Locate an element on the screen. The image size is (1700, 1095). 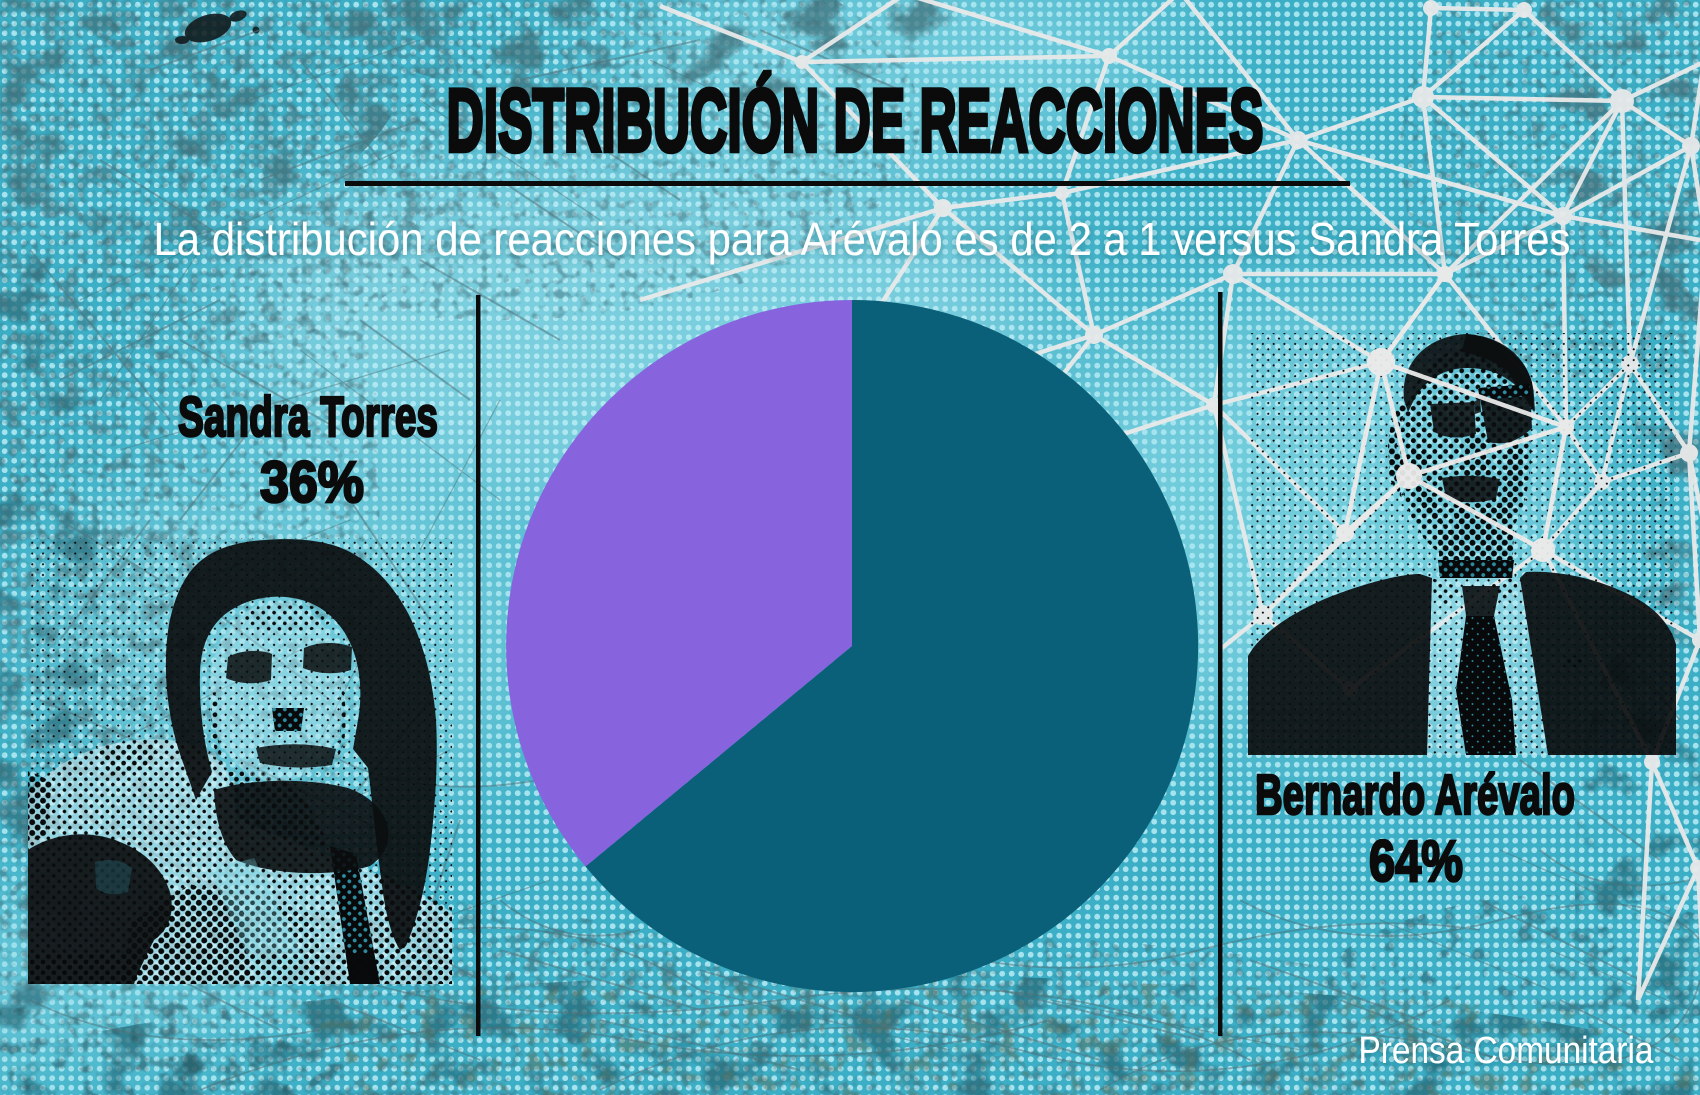
svg-text: 36% is located at coordinates (312, 482).